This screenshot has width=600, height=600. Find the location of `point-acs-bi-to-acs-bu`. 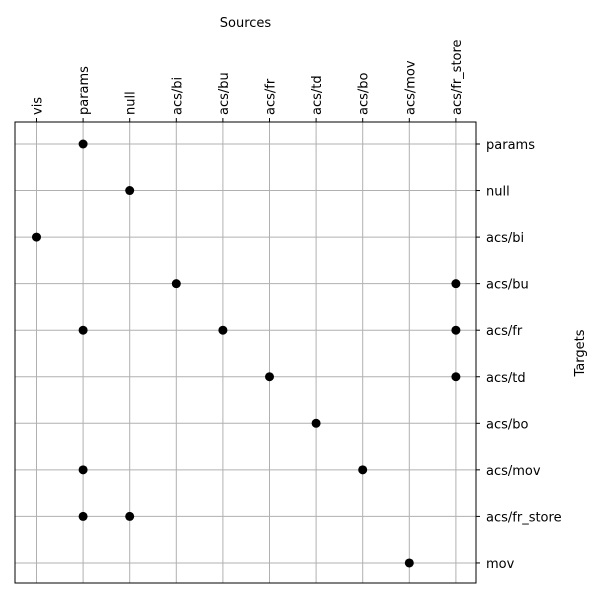

point-acs-bi-to-acs-bu is located at coordinates (176, 284).